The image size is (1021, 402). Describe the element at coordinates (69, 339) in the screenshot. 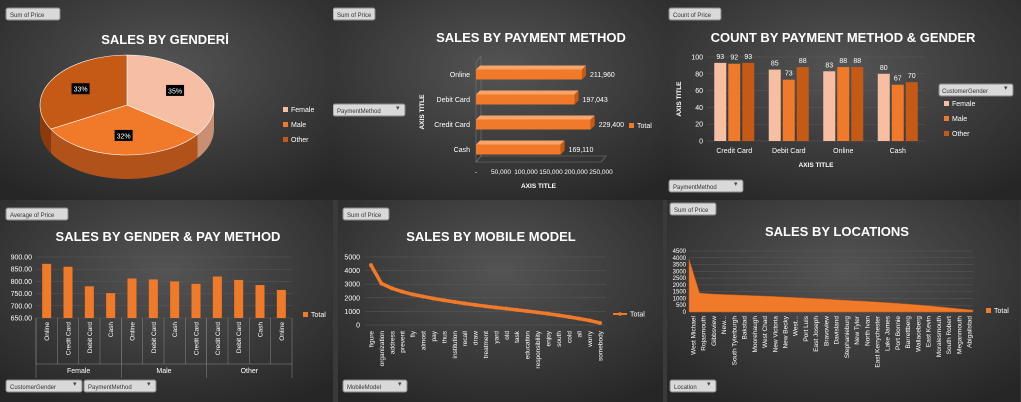

I see `category-label: Credit Card` at that location.